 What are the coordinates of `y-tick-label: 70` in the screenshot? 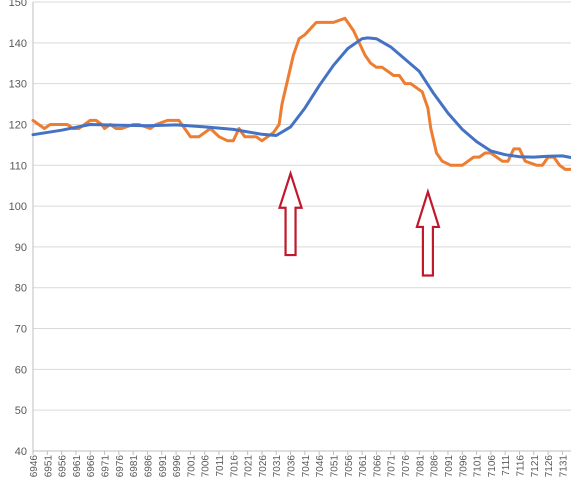 It's located at (21, 330).